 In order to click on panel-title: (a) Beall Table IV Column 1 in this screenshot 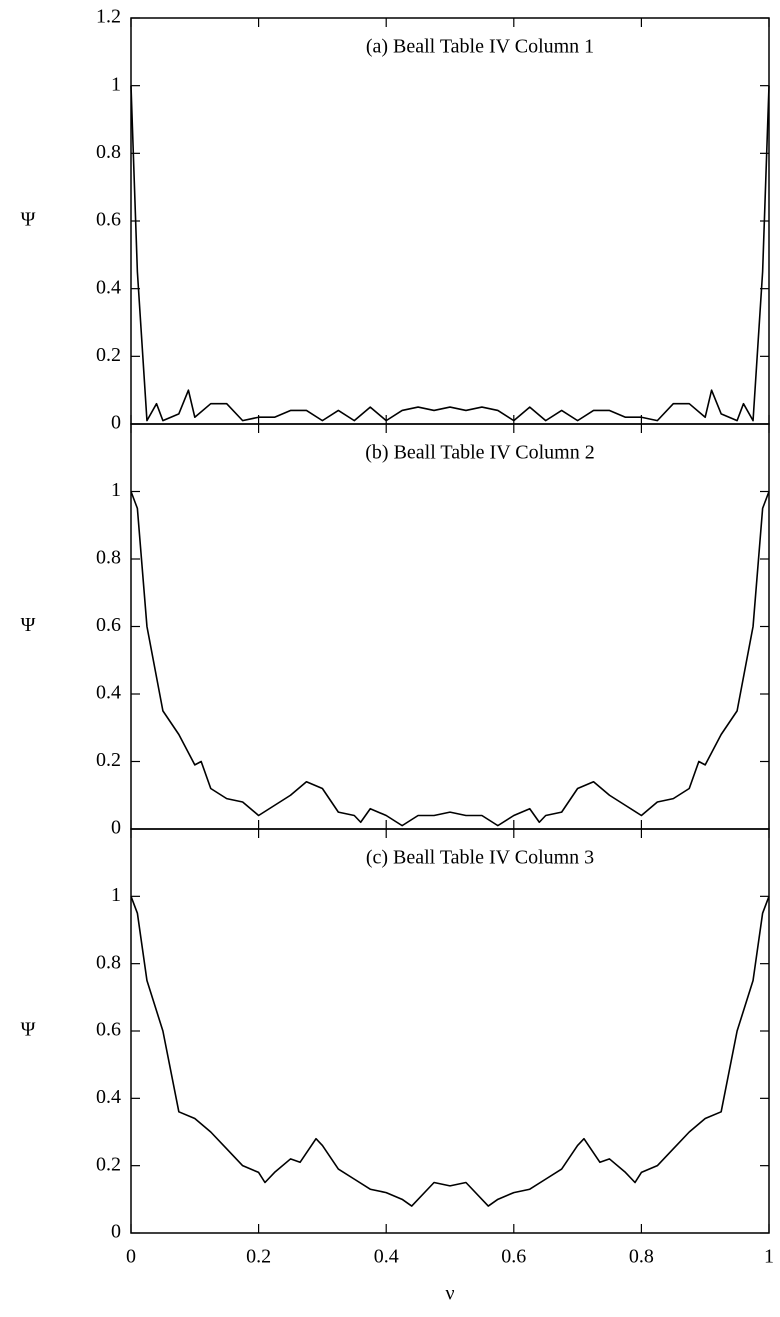, I will do `click(480, 47)`.